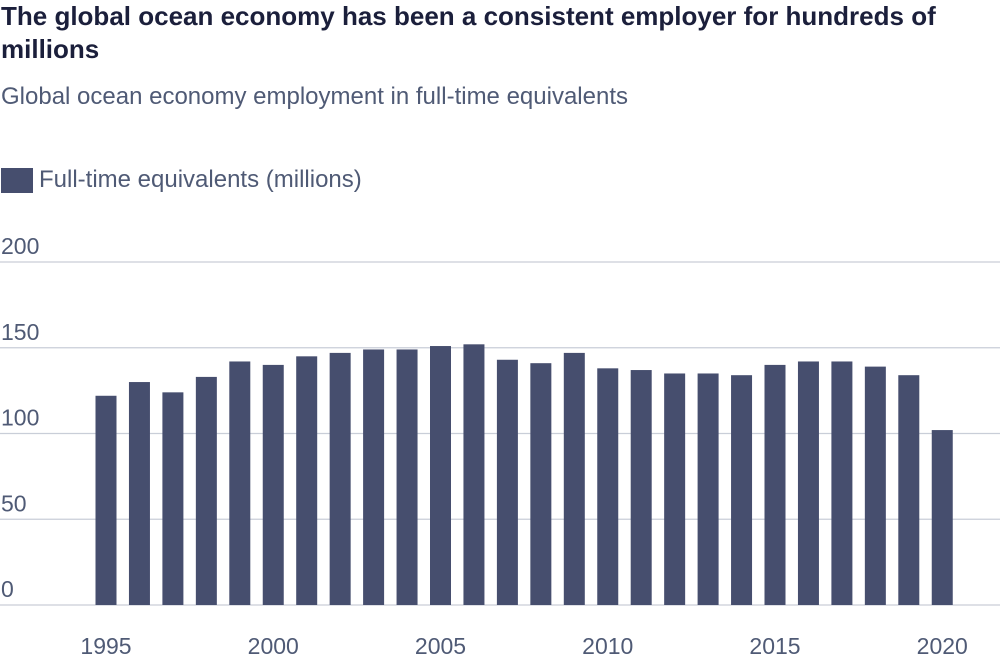 This screenshot has width=1000, height=667. What do you see at coordinates (775, 484) in the screenshot?
I see `bar-2015` at bounding box center [775, 484].